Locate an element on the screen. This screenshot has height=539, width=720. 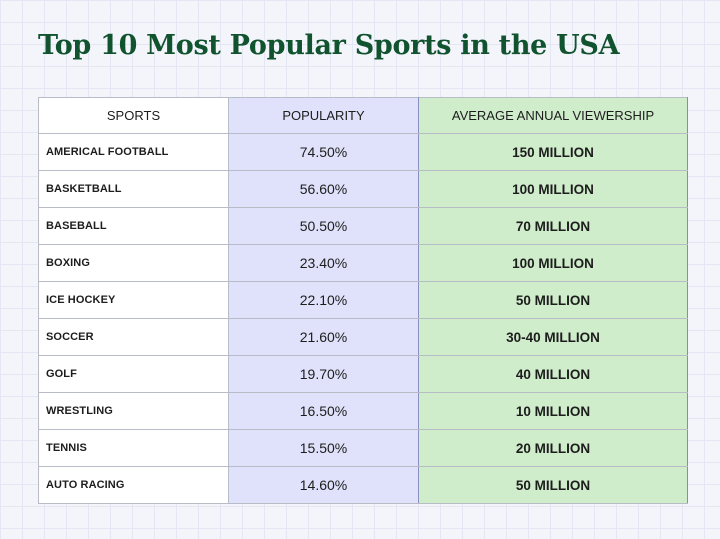
table-row: TENNIS 15.50% 20 MILLION is located at coordinates (363, 448).